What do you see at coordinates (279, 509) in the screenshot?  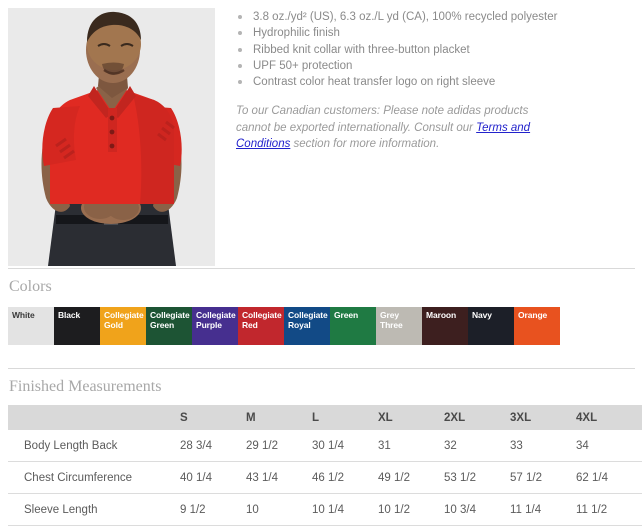 I see `measurement-value: 10` at bounding box center [279, 509].